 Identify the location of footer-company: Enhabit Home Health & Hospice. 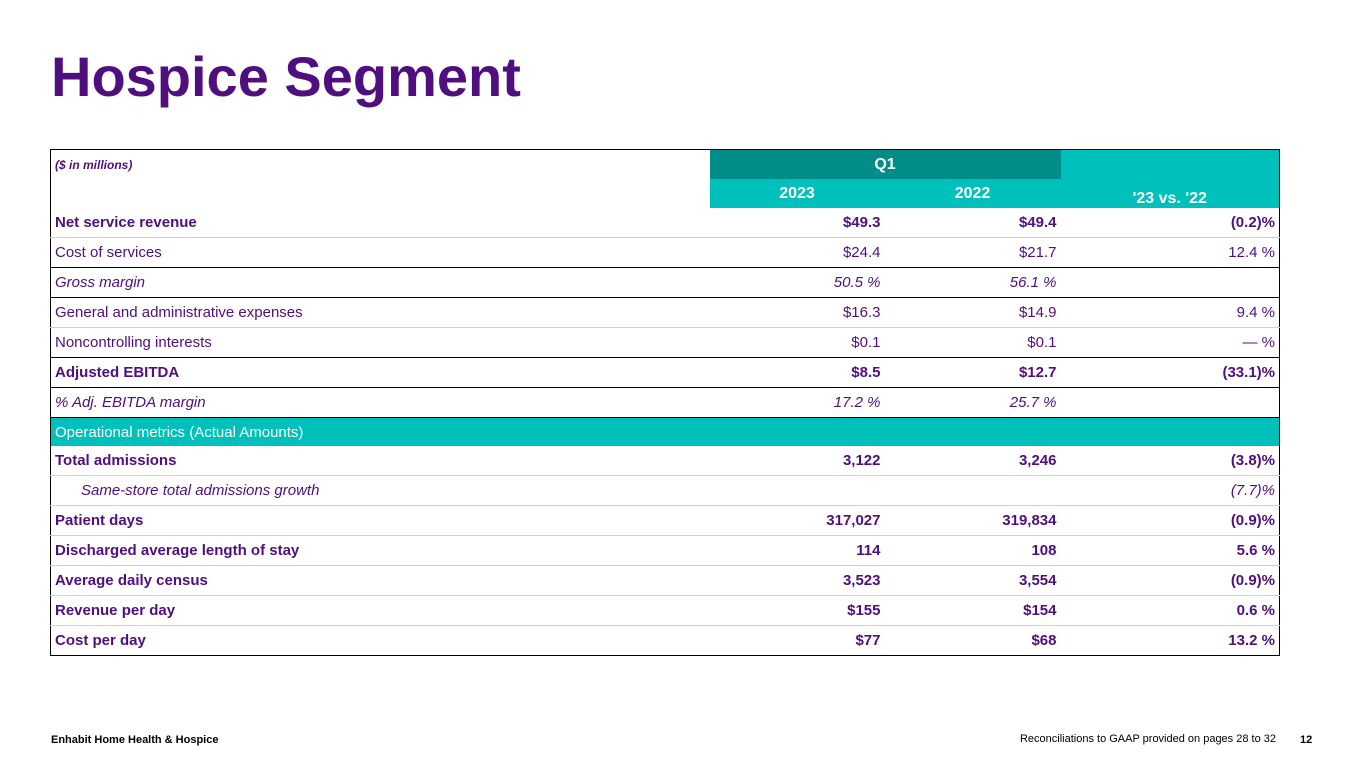
(135, 740).